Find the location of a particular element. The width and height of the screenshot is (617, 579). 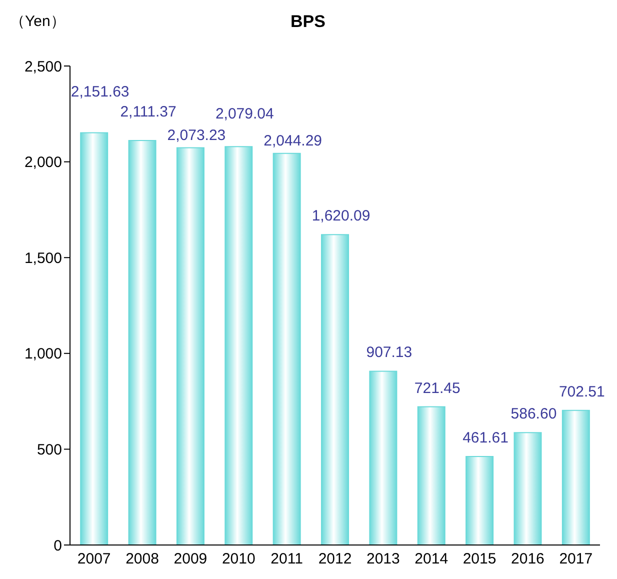

y-tick-label: 0 is located at coordinates (58, 545).